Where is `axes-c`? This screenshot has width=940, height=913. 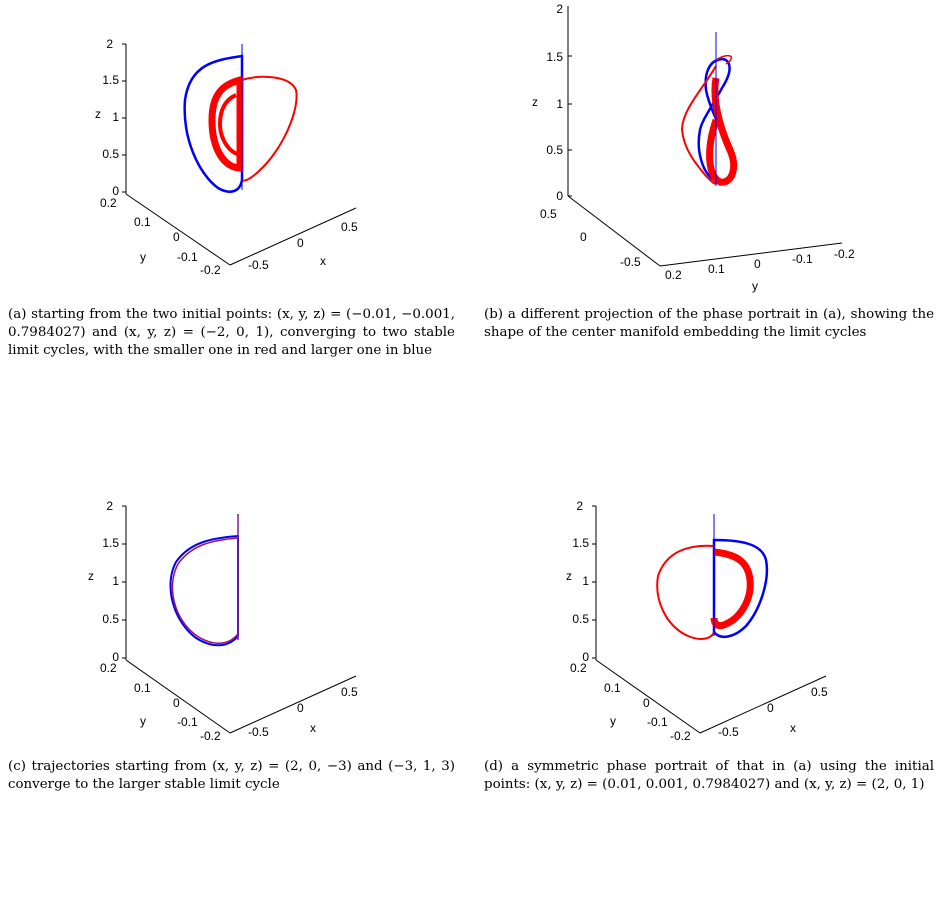
axes-c is located at coordinates (239, 619).